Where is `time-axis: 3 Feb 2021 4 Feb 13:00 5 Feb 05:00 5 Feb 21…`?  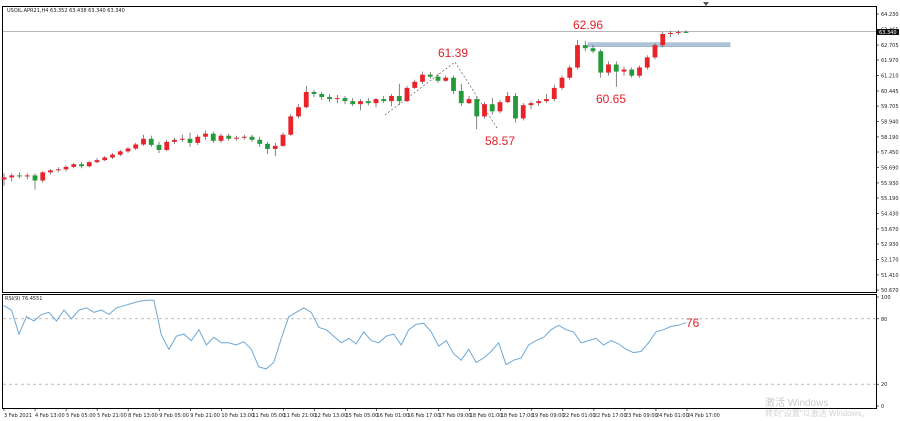 time-axis: 3 Feb 2021 4 Feb 13:00 5 Feb 05:00 5 Feb 21… is located at coordinates (361, 413).